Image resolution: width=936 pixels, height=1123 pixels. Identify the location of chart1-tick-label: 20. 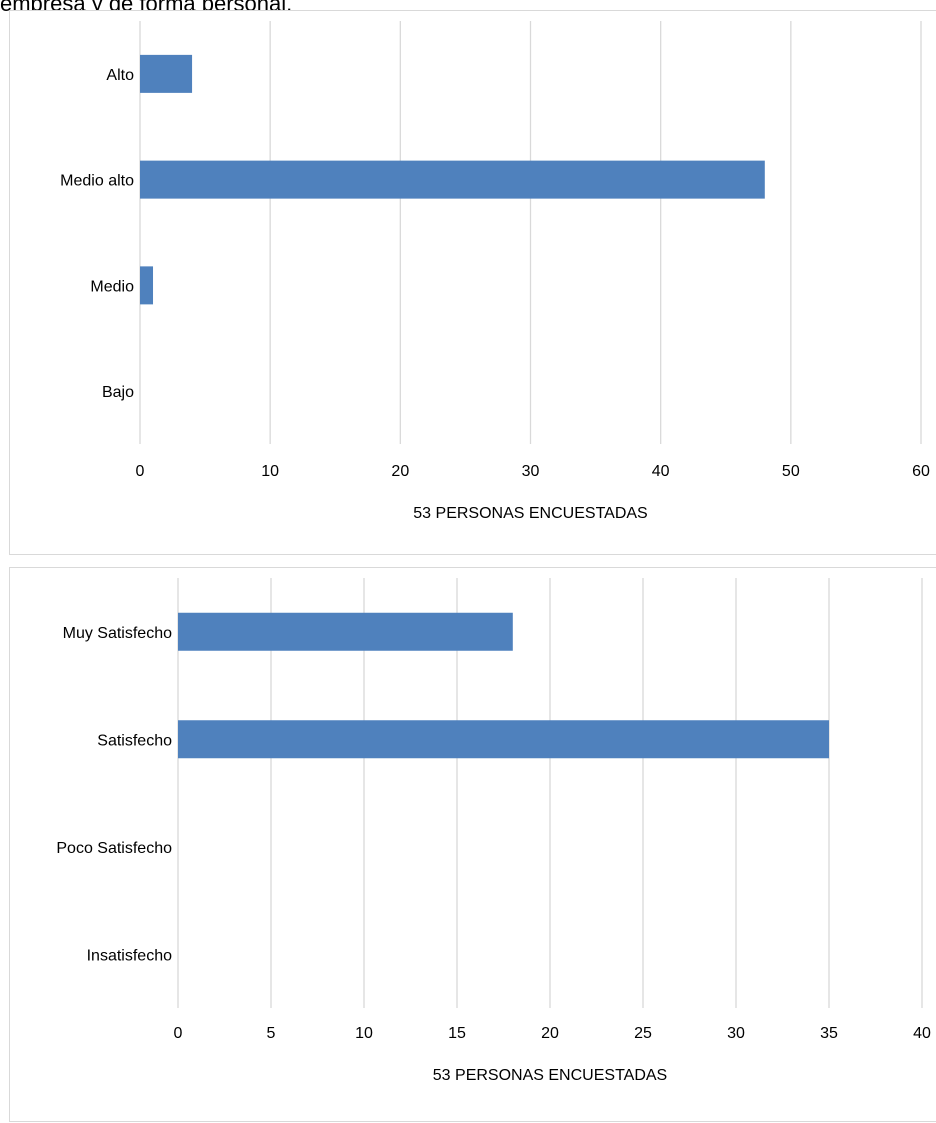
(400, 471).